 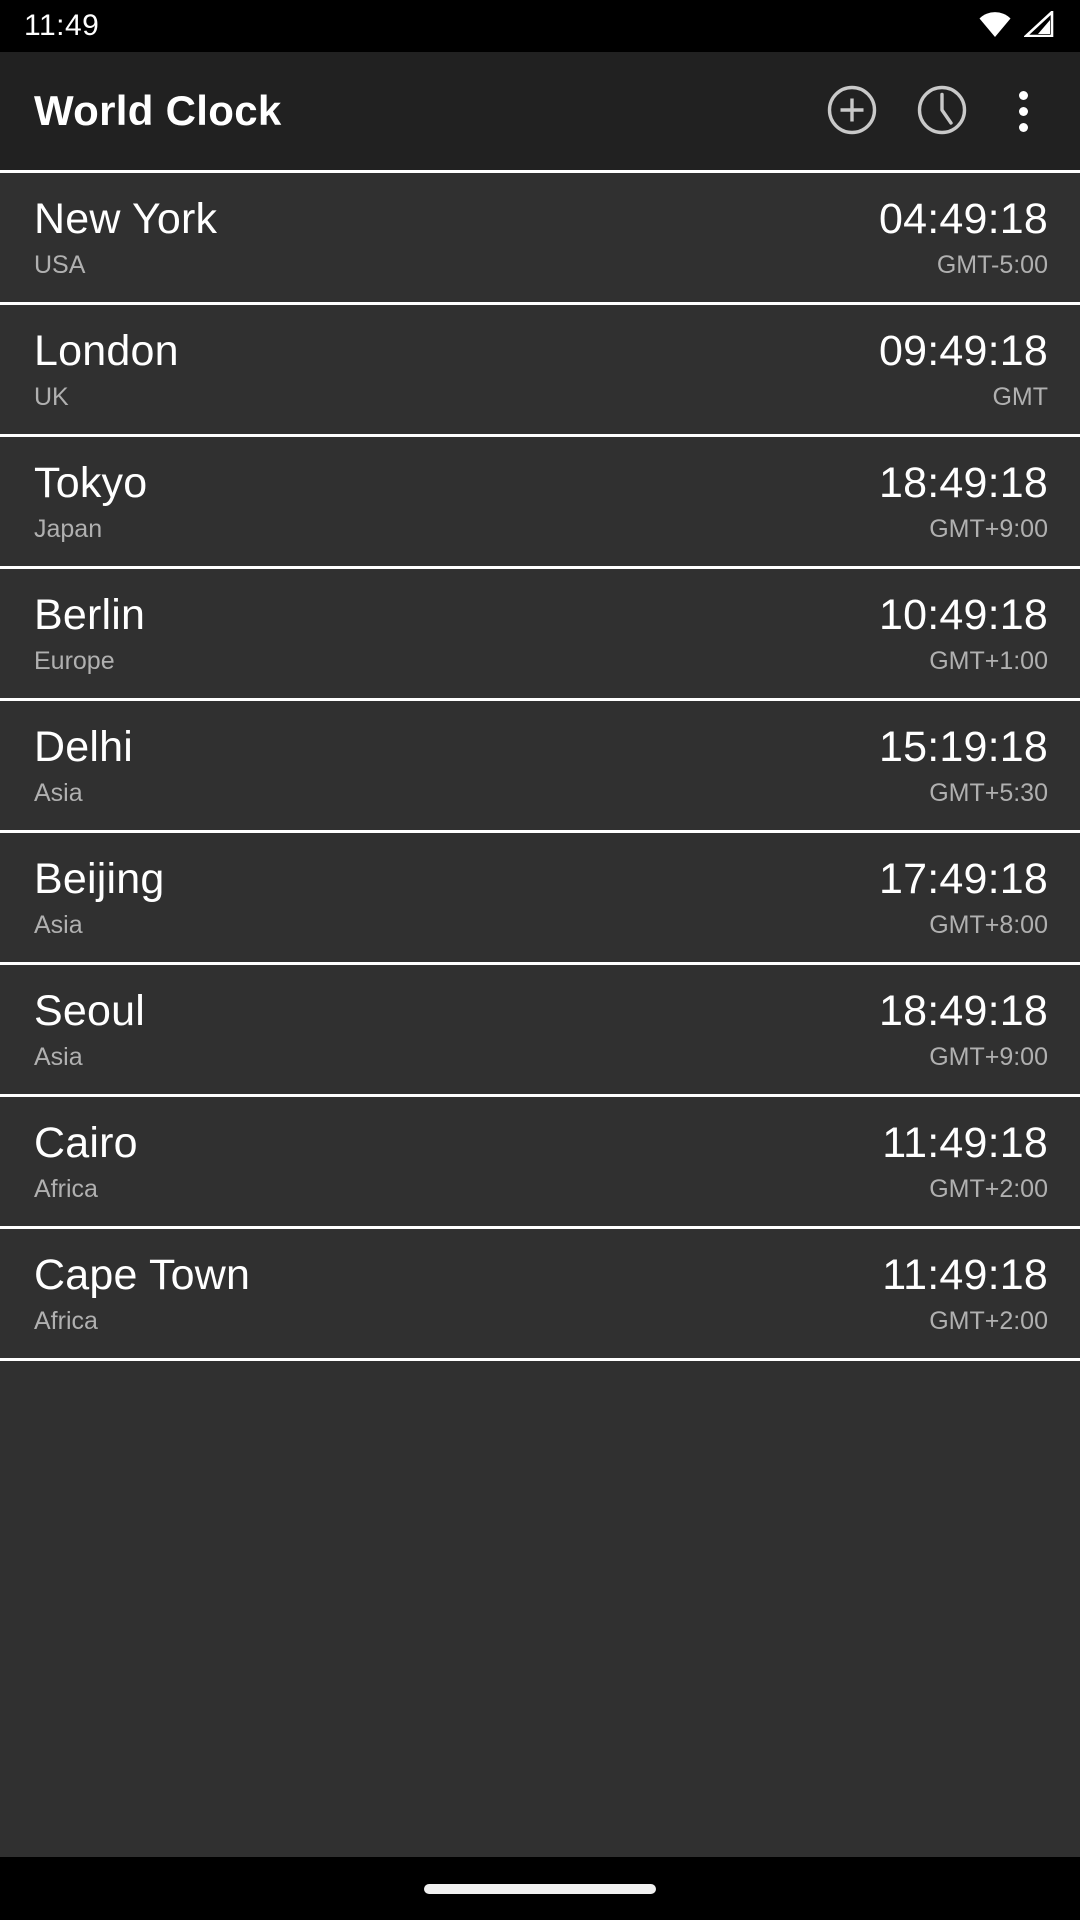 I want to click on city-name: New York, so click(x=126, y=218).